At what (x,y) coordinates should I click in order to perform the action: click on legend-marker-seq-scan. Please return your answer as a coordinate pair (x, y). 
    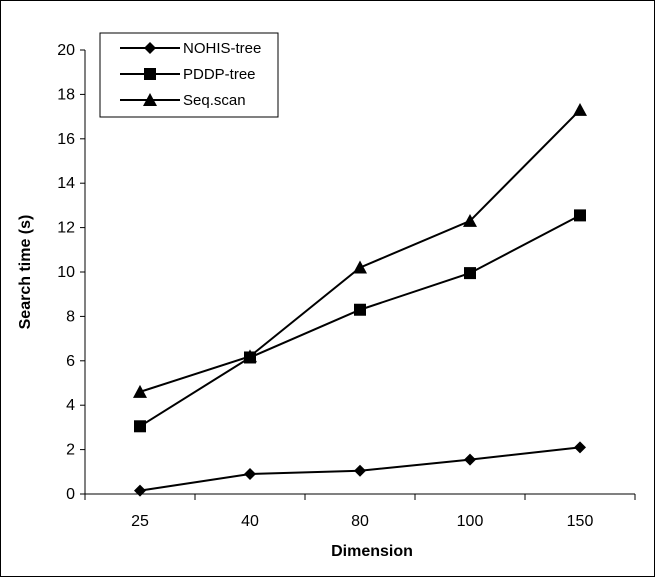
    Looking at the image, I should click on (150, 99).